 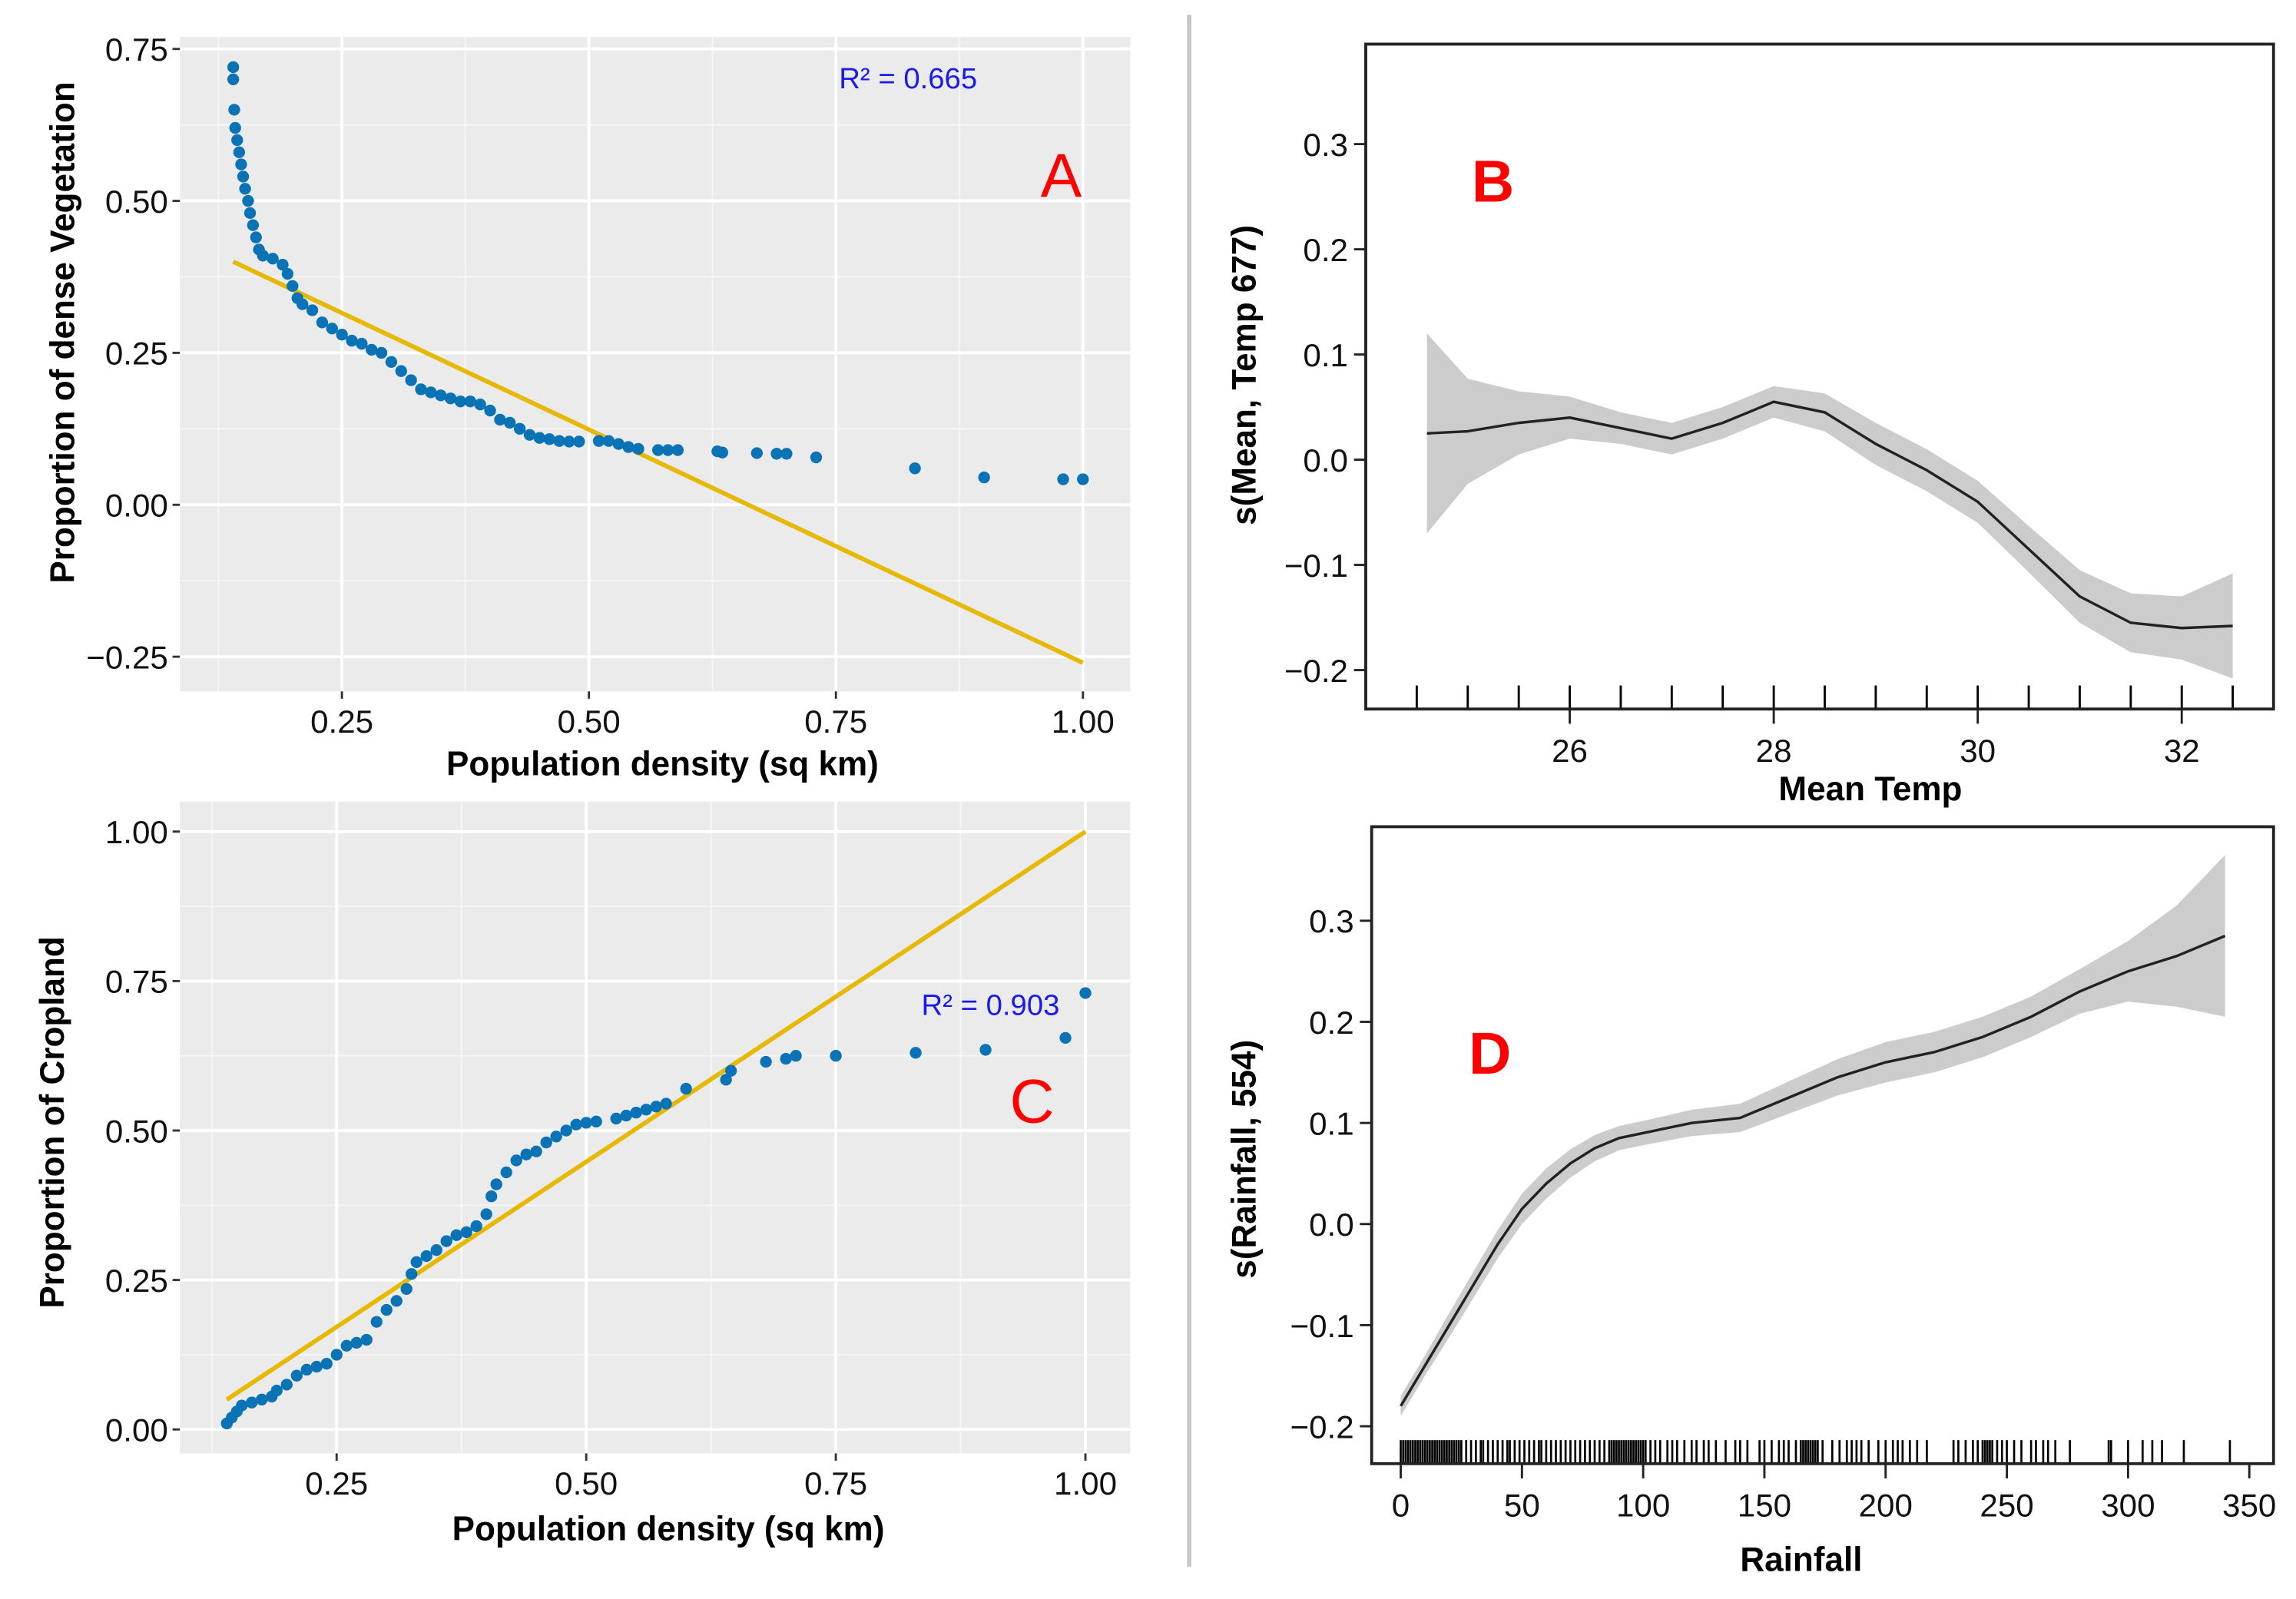 What do you see at coordinates (1083, 722) in the screenshot?
I see `x-tick-label: 1.00` at bounding box center [1083, 722].